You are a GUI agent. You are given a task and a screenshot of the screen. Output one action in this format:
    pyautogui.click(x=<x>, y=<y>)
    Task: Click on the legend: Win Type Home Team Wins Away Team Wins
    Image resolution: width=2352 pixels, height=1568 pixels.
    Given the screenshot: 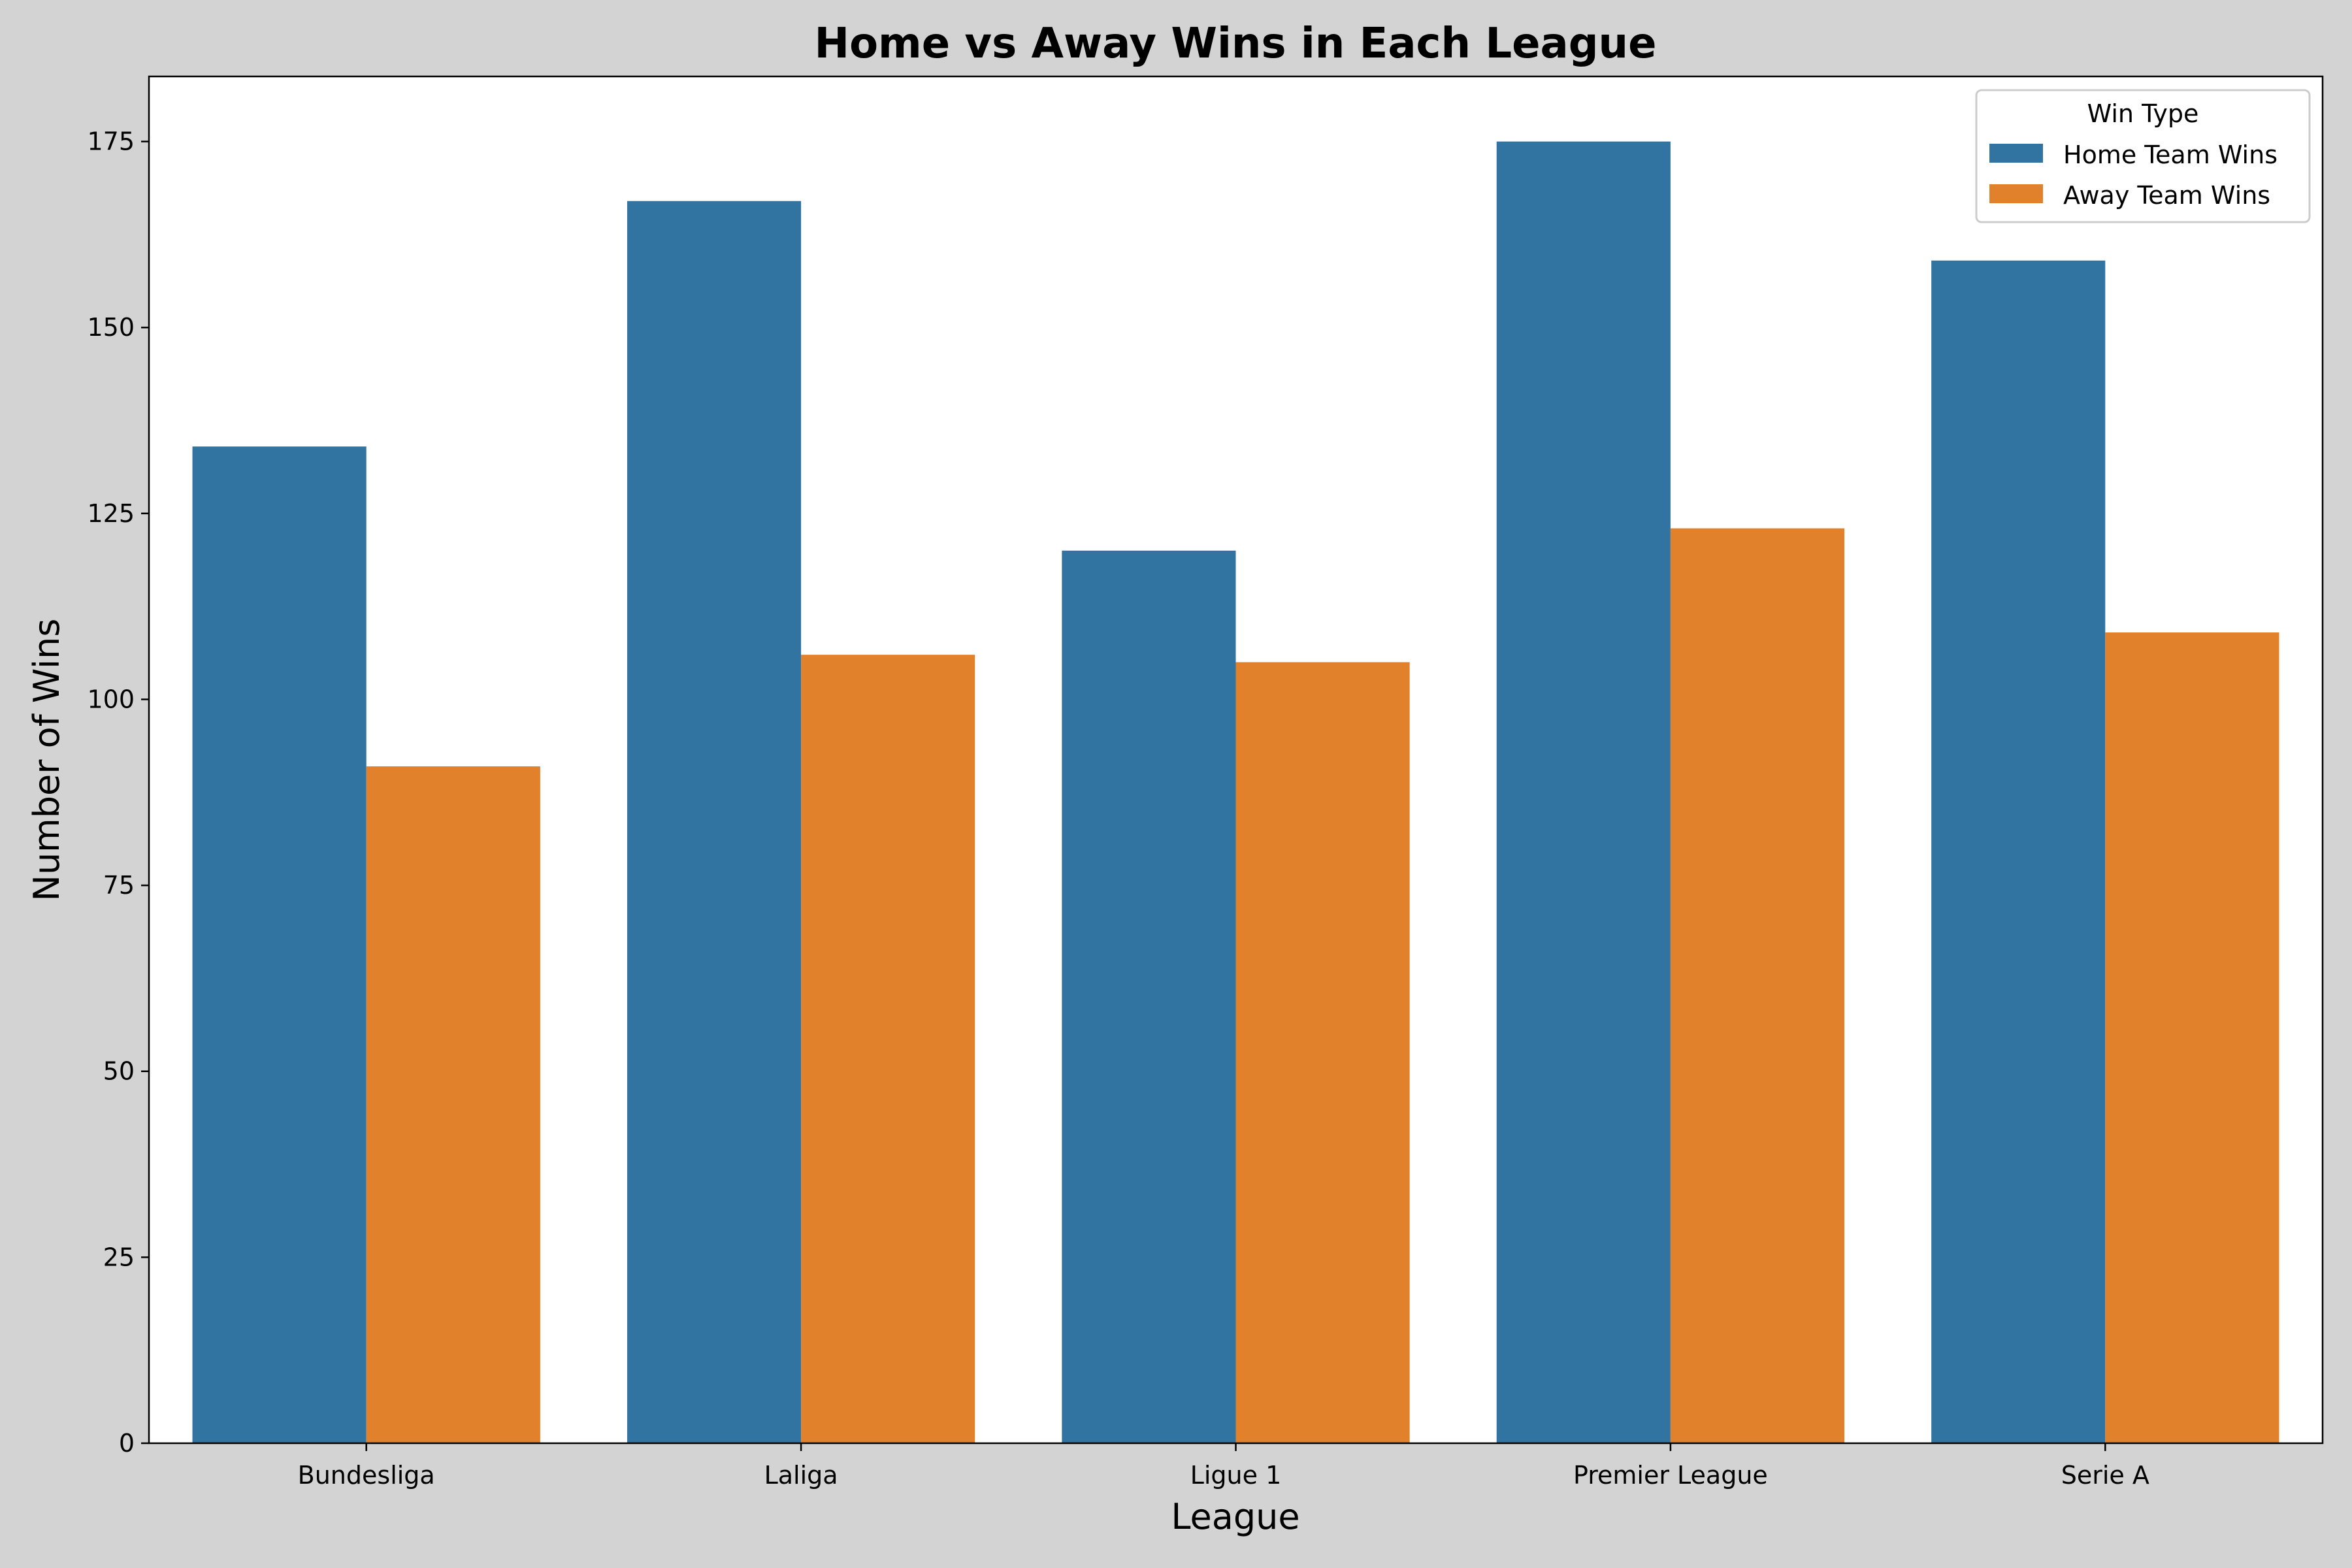 What is the action you would take?
    pyautogui.click(x=2143, y=156)
    